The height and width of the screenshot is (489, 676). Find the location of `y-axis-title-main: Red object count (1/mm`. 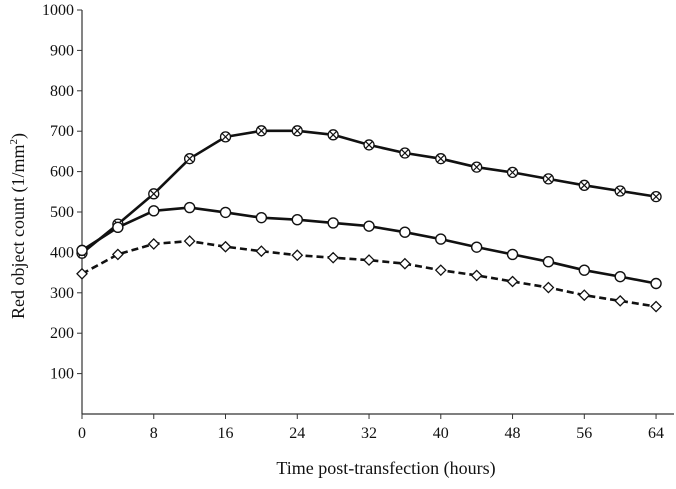

y-axis-title-main: Red object count (1/mm is located at coordinates (18, 232).